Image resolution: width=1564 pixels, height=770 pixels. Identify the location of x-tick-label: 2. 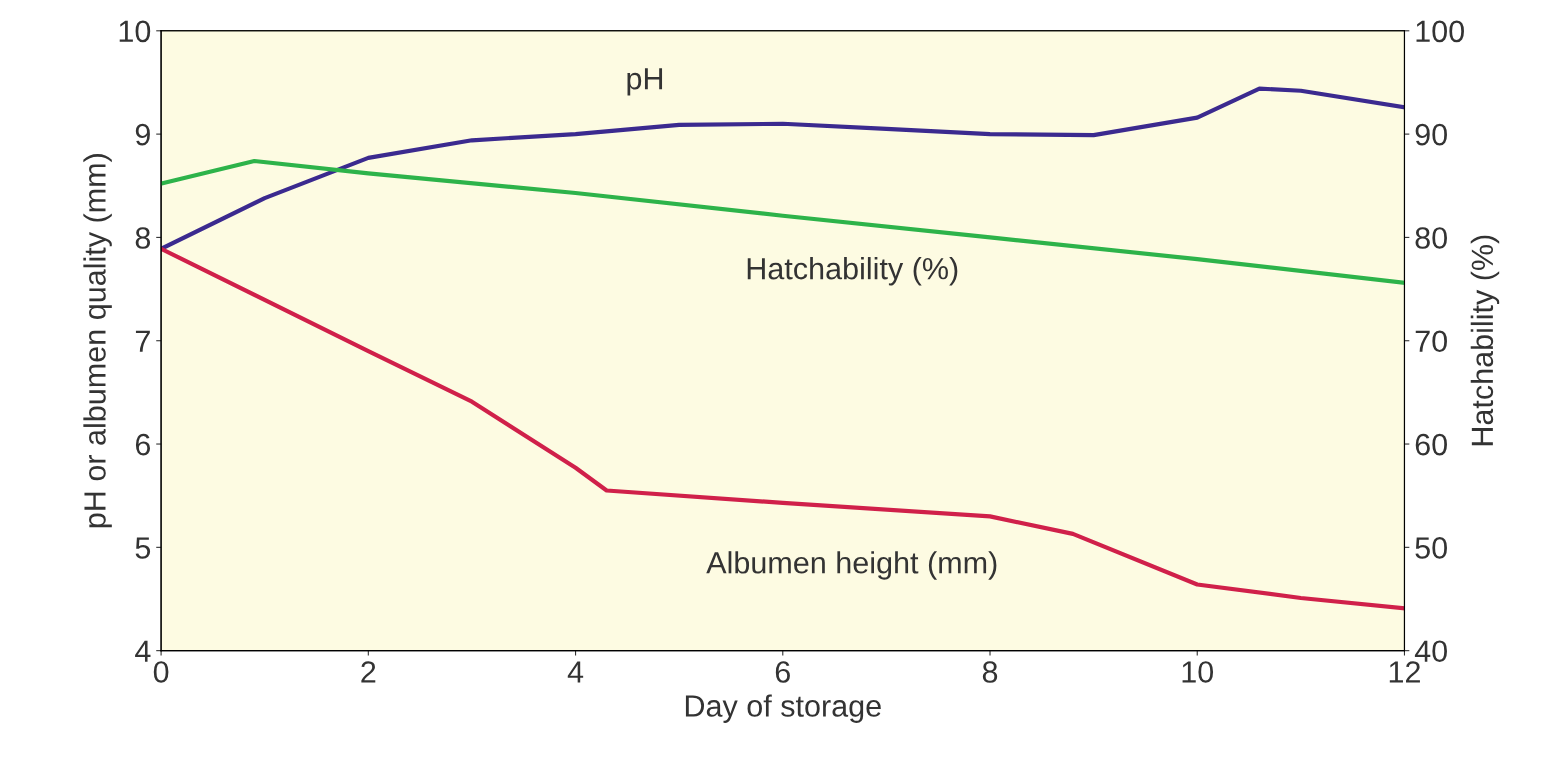
(368, 672).